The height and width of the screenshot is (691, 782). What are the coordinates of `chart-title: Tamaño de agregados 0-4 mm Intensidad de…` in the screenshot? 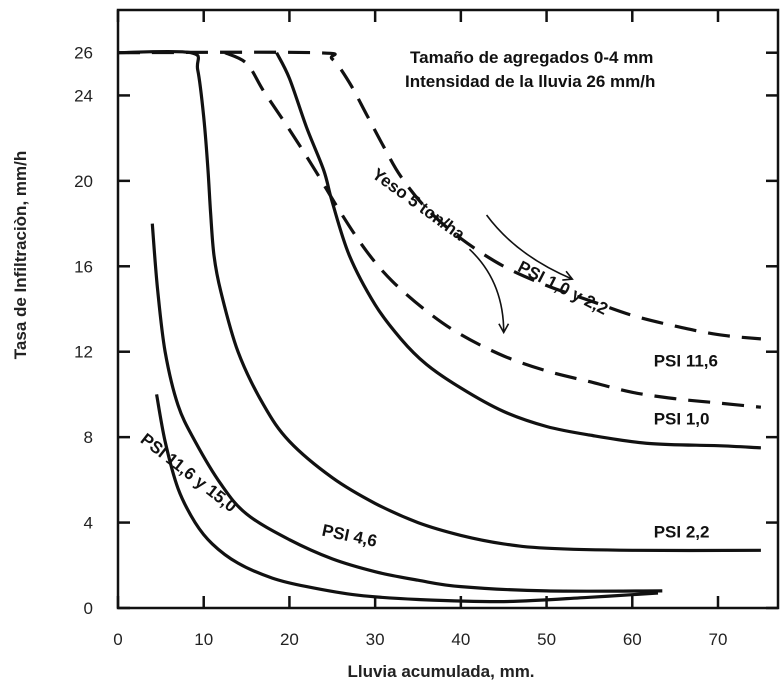 It's located at (530, 69).